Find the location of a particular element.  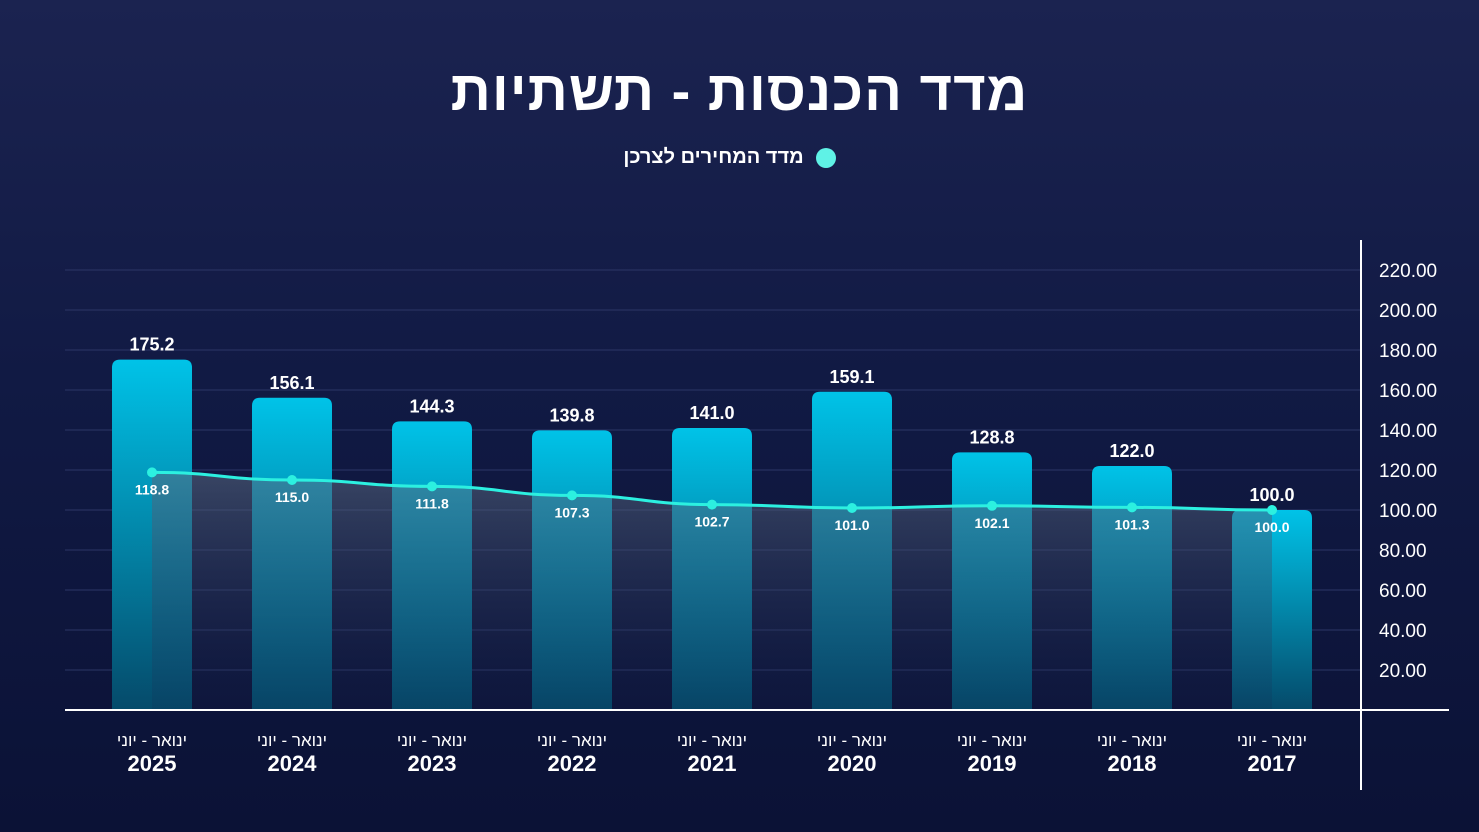

legend-marker is located at coordinates (825, 157).